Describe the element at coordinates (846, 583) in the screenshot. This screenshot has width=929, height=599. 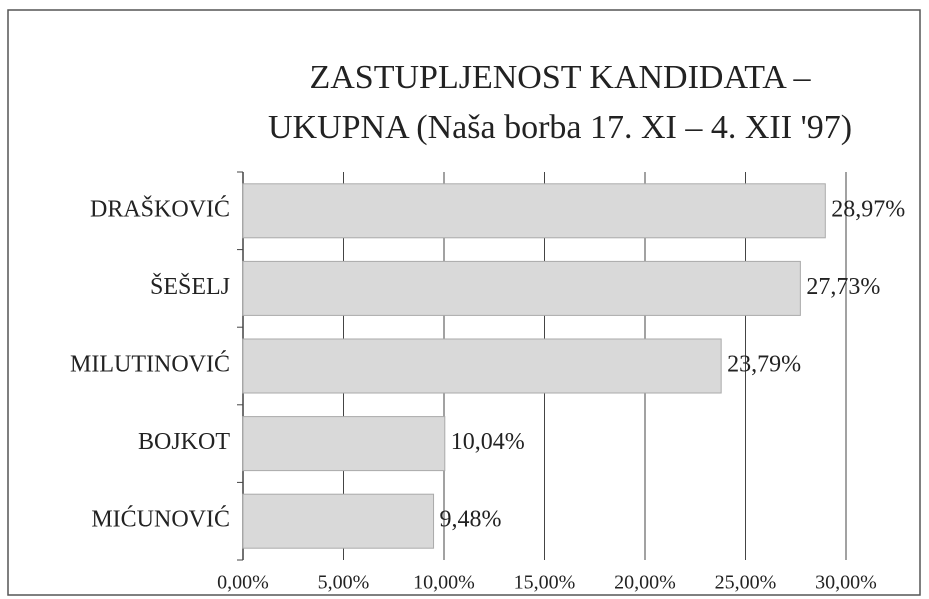
I see `x-tick-label: 30,00%` at that location.